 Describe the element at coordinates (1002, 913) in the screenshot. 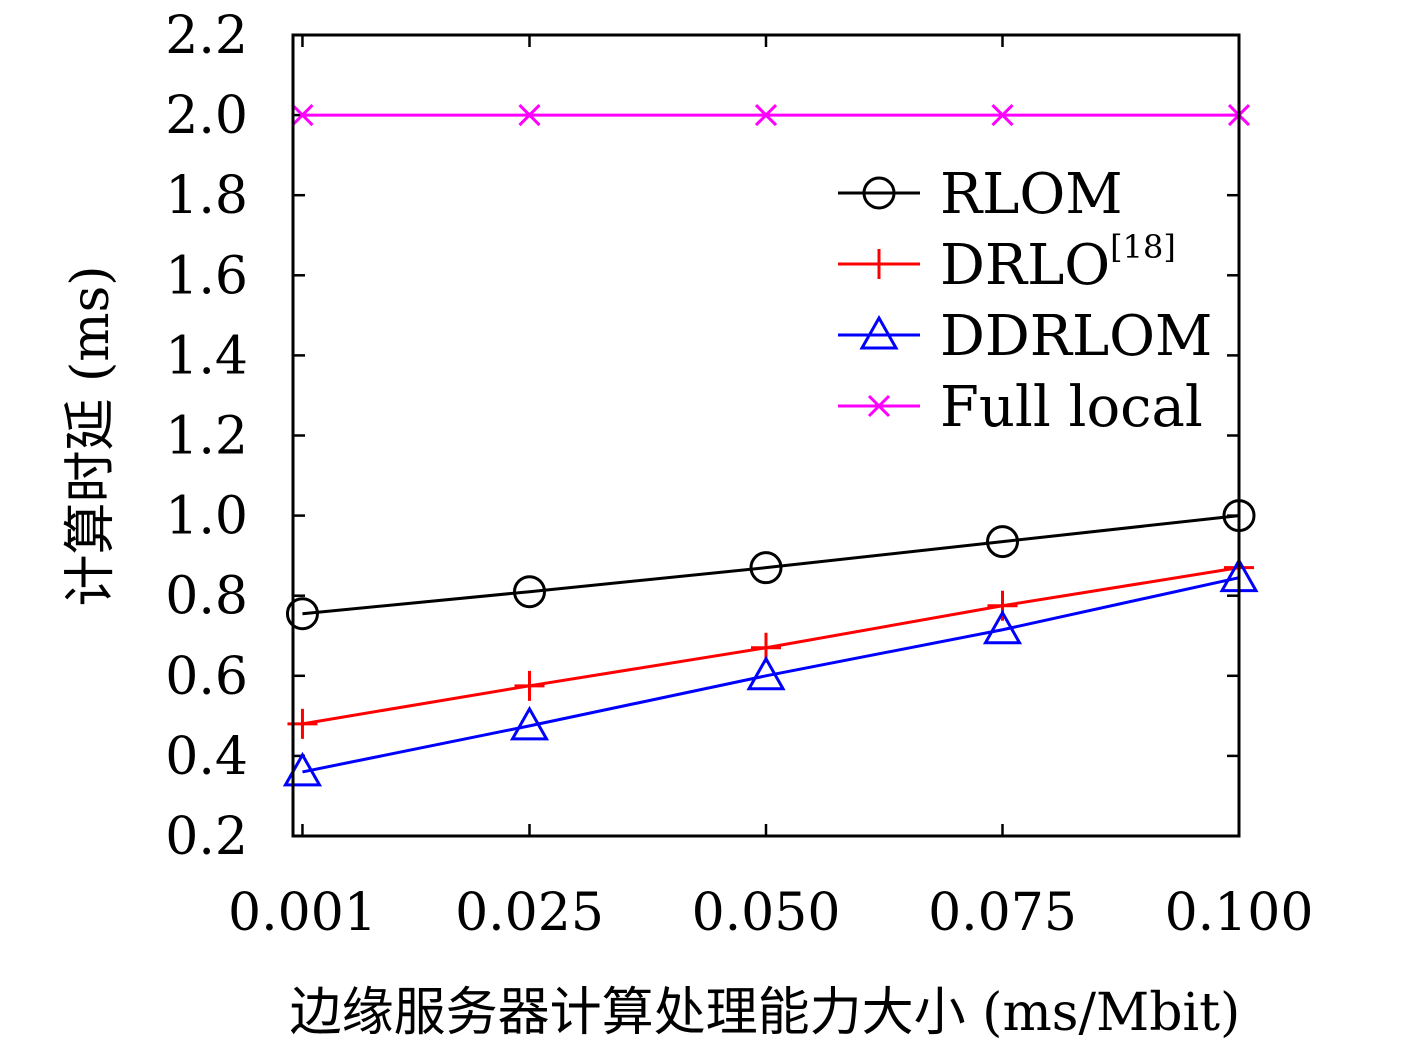

I see `x-tick-label: 0.075` at that location.